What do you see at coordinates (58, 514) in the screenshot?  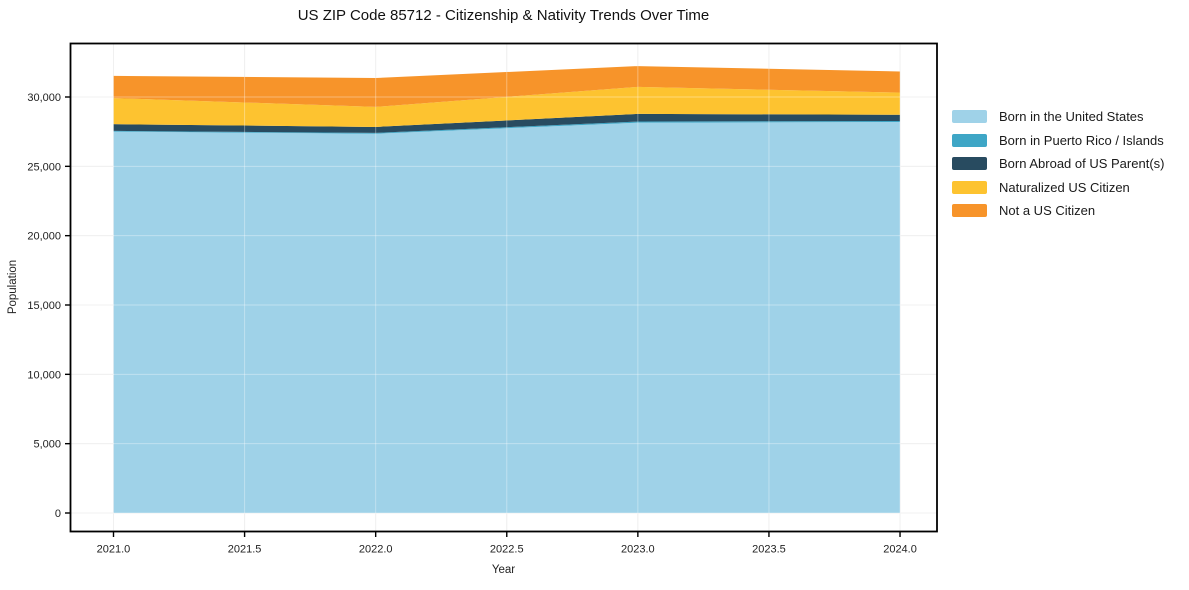 I see `y-tick-label: 0` at bounding box center [58, 514].